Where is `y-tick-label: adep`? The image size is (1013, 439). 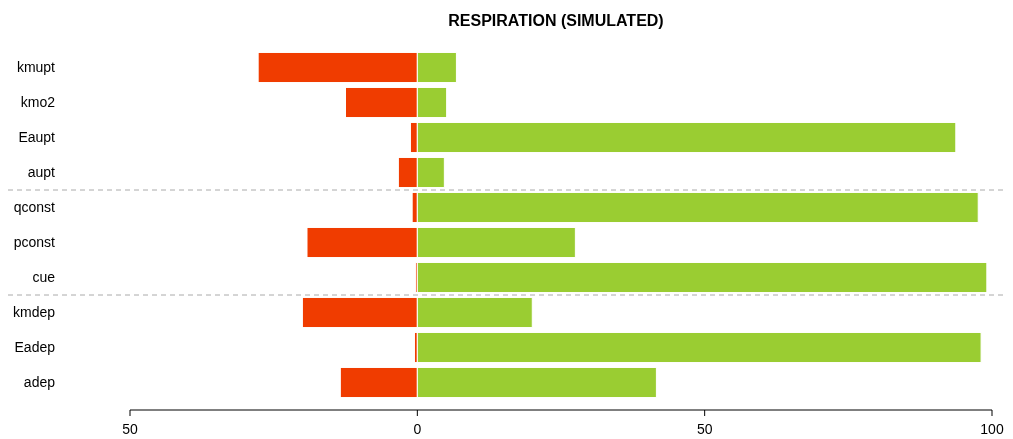 y-tick-label: adep is located at coordinates (39, 382).